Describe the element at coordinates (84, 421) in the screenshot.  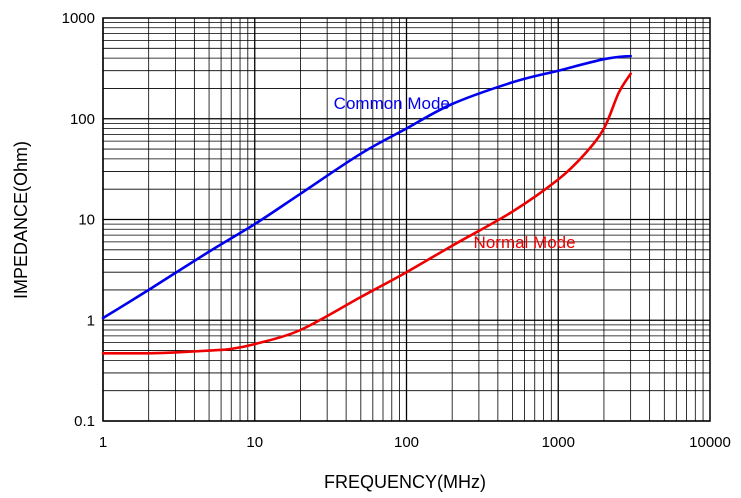
I see `y-tick-label: 0.1` at that location.